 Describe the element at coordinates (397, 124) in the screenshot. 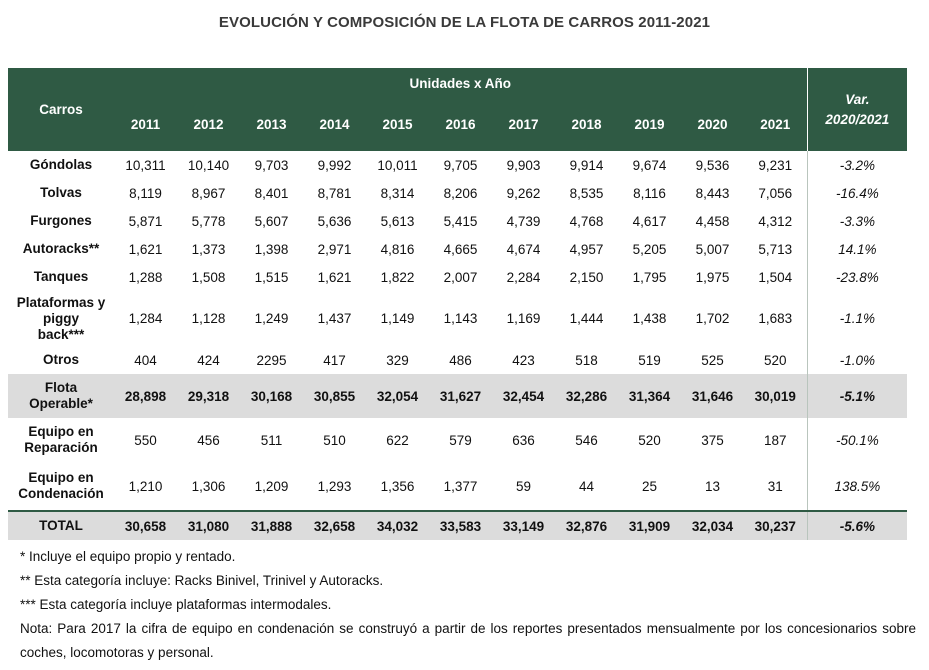

I see `header-year: 2015` at that location.